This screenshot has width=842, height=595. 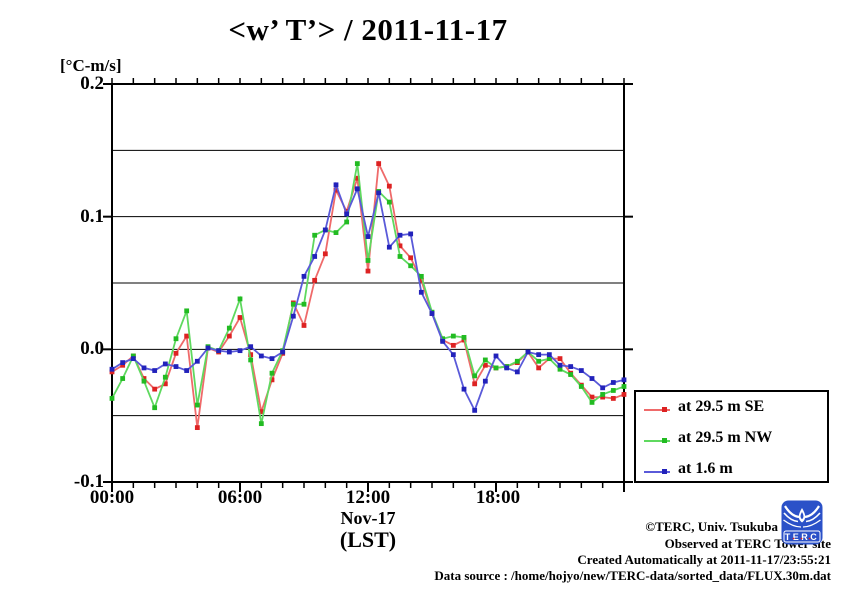 I want to click on x-axis-date-label: Nov-17, so click(x=368, y=518).